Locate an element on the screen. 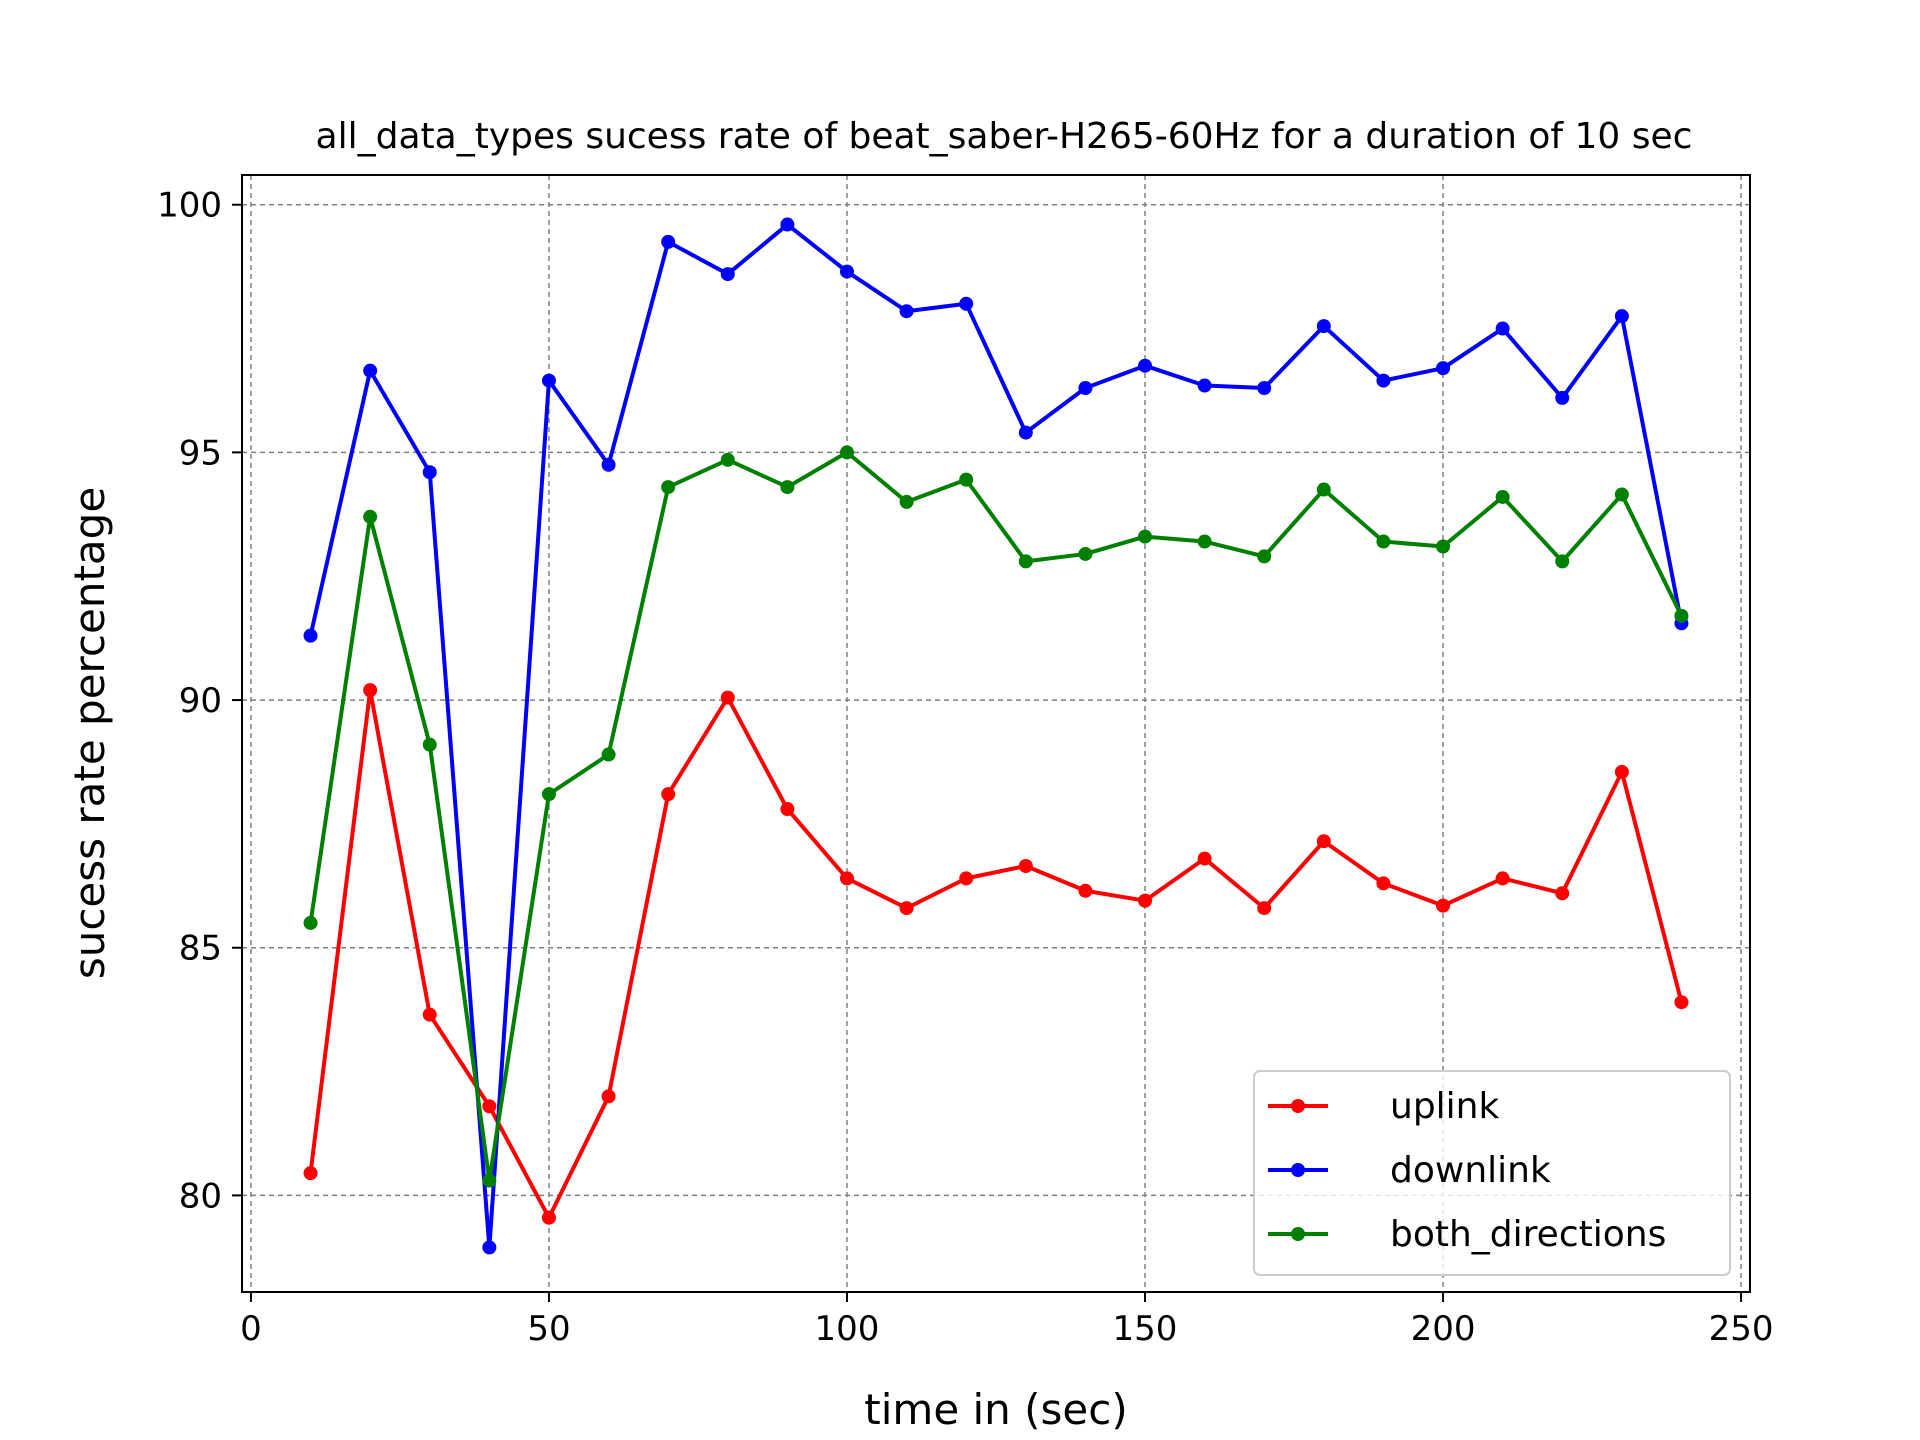  legend-label: uplink is located at coordinates (1444, 1106).